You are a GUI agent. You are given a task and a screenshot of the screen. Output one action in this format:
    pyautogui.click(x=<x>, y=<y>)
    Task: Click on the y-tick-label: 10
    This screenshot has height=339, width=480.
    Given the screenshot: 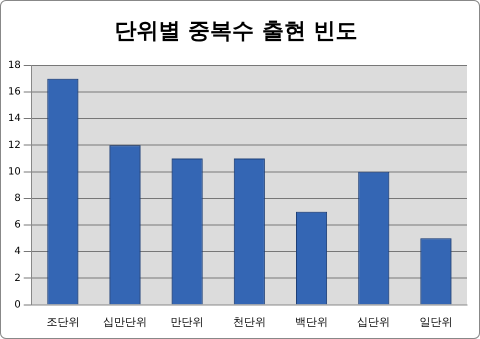 What is the action you would take?
    pyautogui.click(x=14, y=172)
    